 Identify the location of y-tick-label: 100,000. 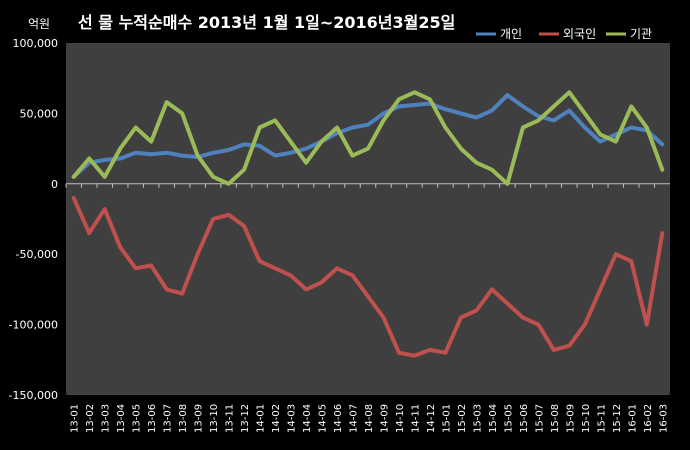
(36, 43).